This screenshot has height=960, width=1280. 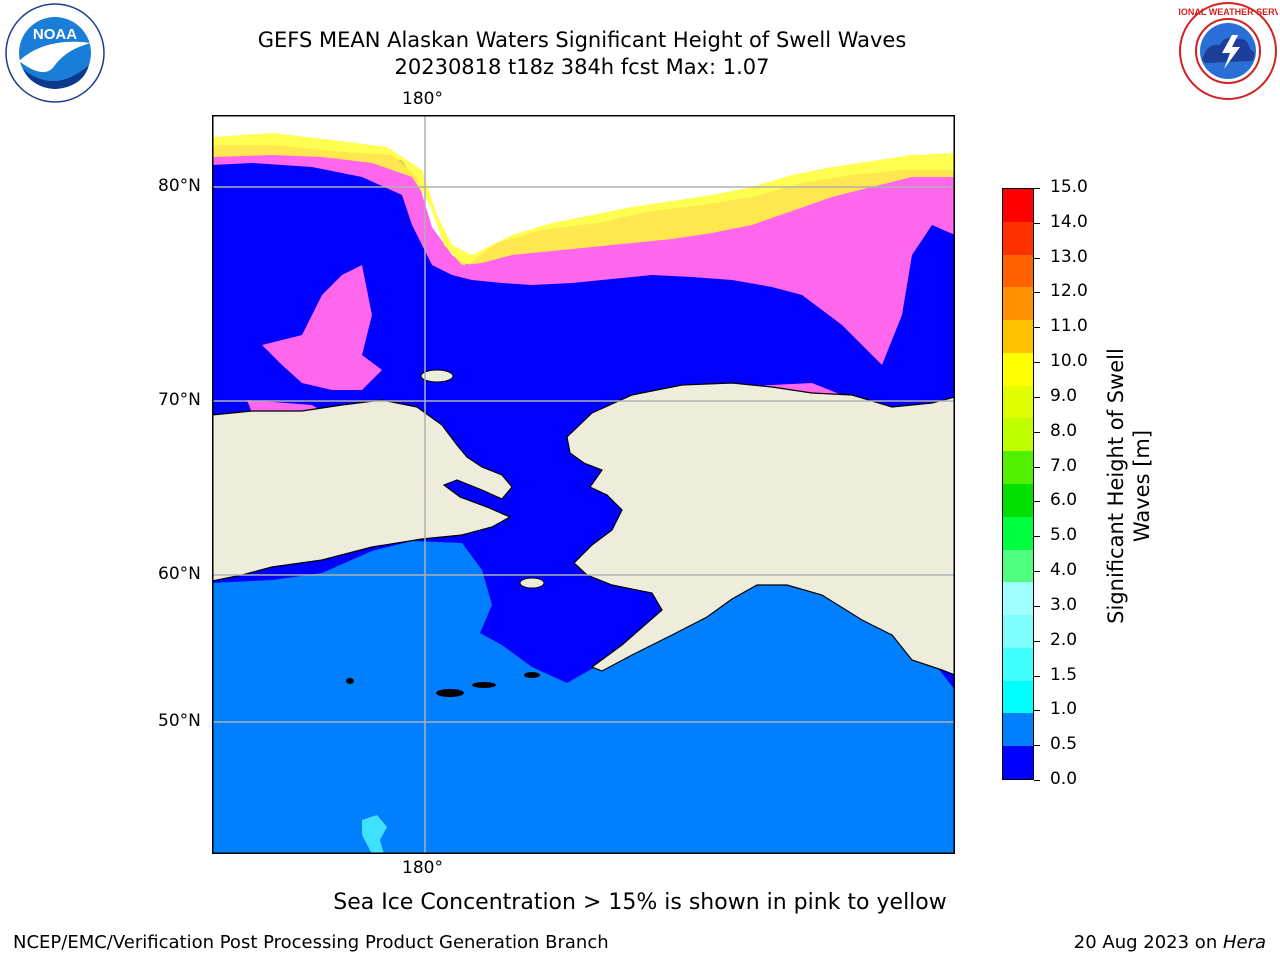 I want to click on colorbar-tick-label: 1.0, so click(x=1064, y=709).